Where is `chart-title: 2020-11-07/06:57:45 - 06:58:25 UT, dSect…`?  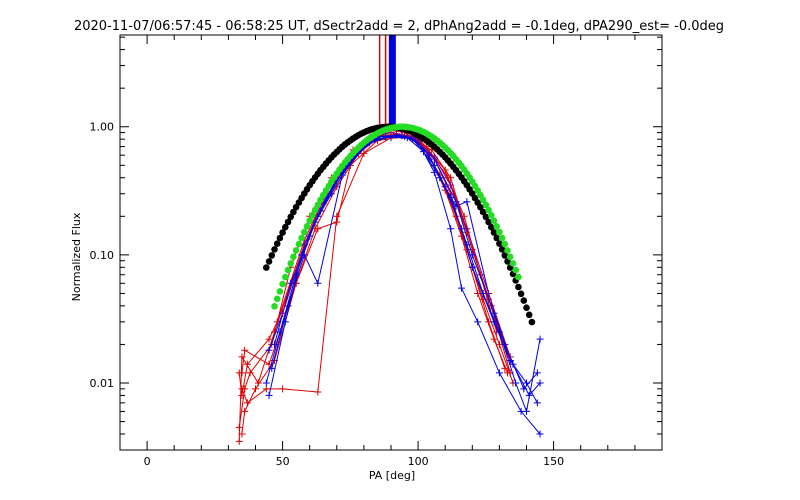
chart-title: 2020-11-07/06:57:45 - 06:58:25 UT, dSect… is located at coordinates (399, 26).